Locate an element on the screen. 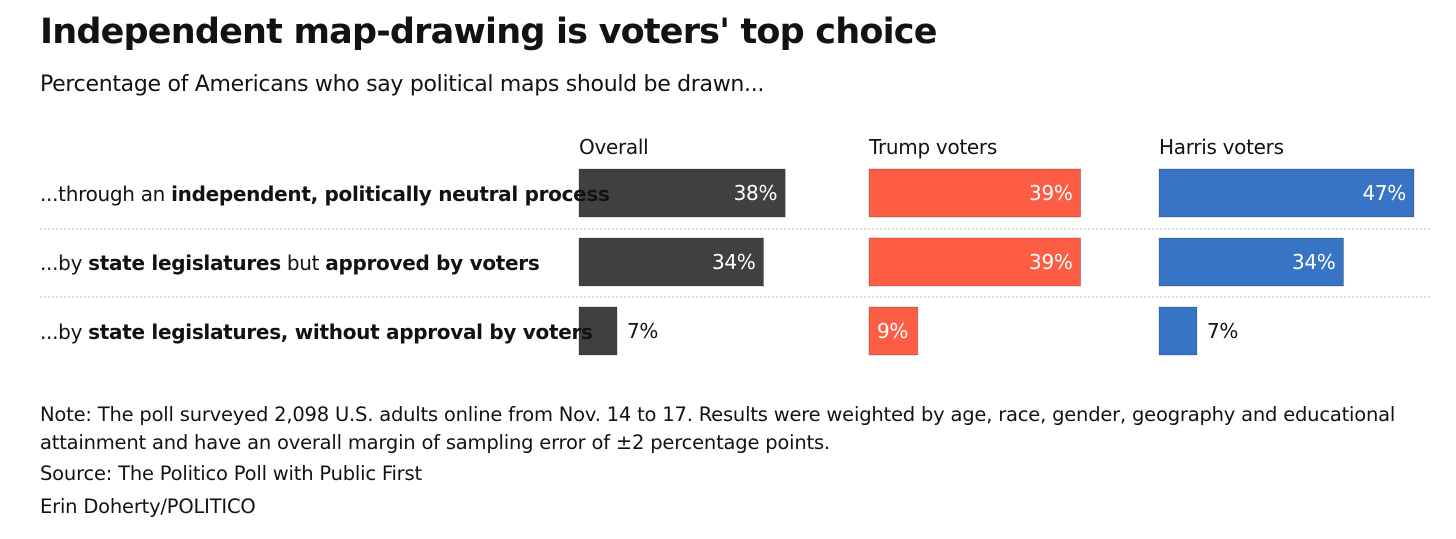 The width and height of the screenshot is (1456, 539). bar-value-label-0-0: 38% is located at coordinates (756, 193).